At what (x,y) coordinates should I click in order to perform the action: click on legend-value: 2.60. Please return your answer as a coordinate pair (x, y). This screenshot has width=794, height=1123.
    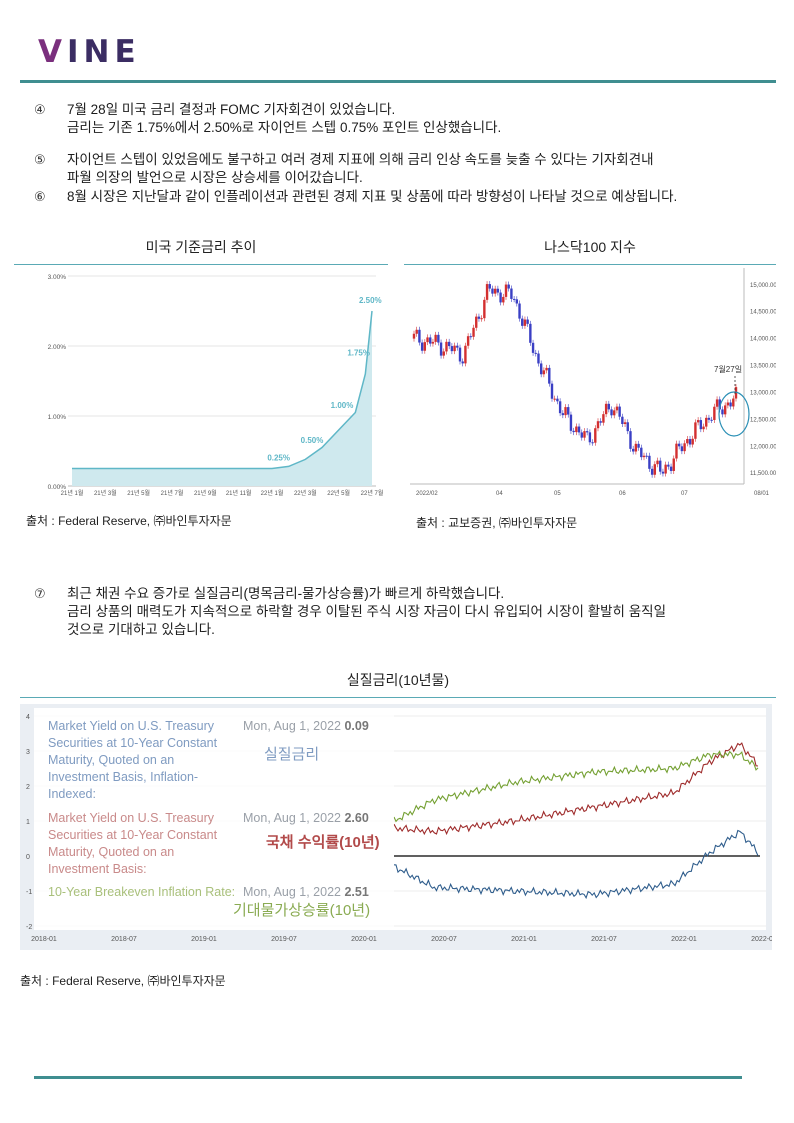
    Looking at the image, I should click on (356, 818).